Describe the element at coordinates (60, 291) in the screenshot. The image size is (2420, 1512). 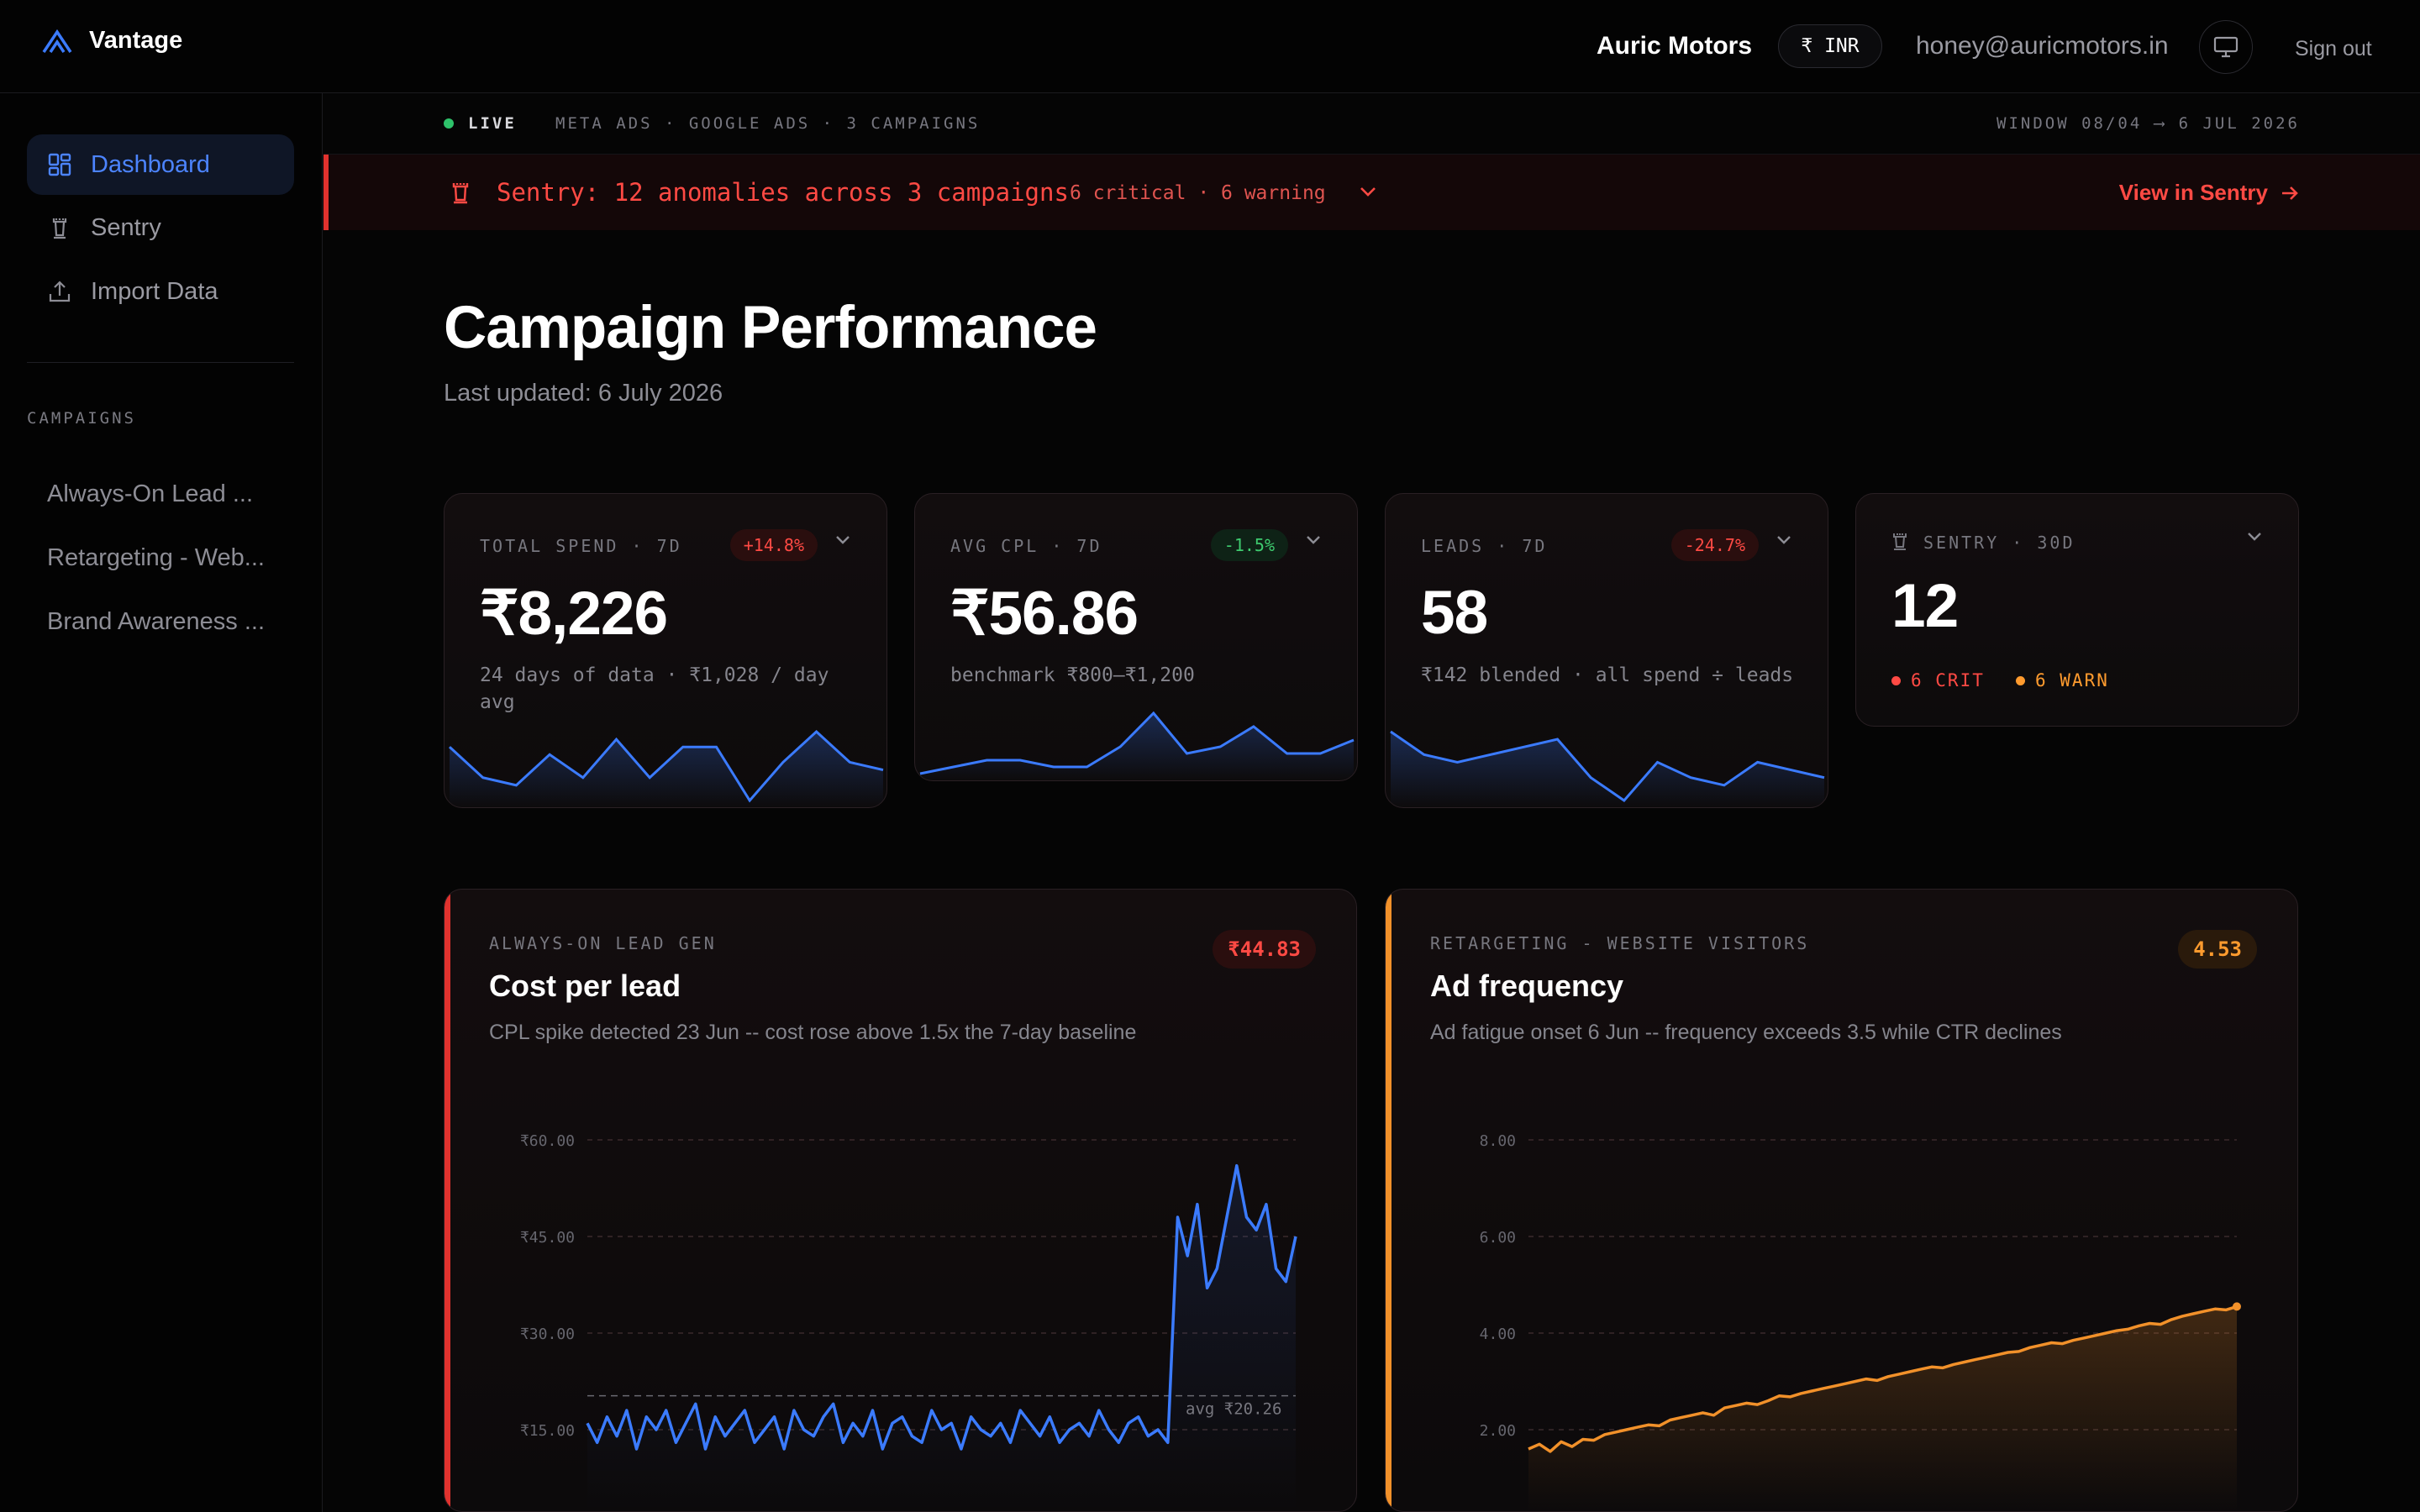
I see `upload-icon` at that location.